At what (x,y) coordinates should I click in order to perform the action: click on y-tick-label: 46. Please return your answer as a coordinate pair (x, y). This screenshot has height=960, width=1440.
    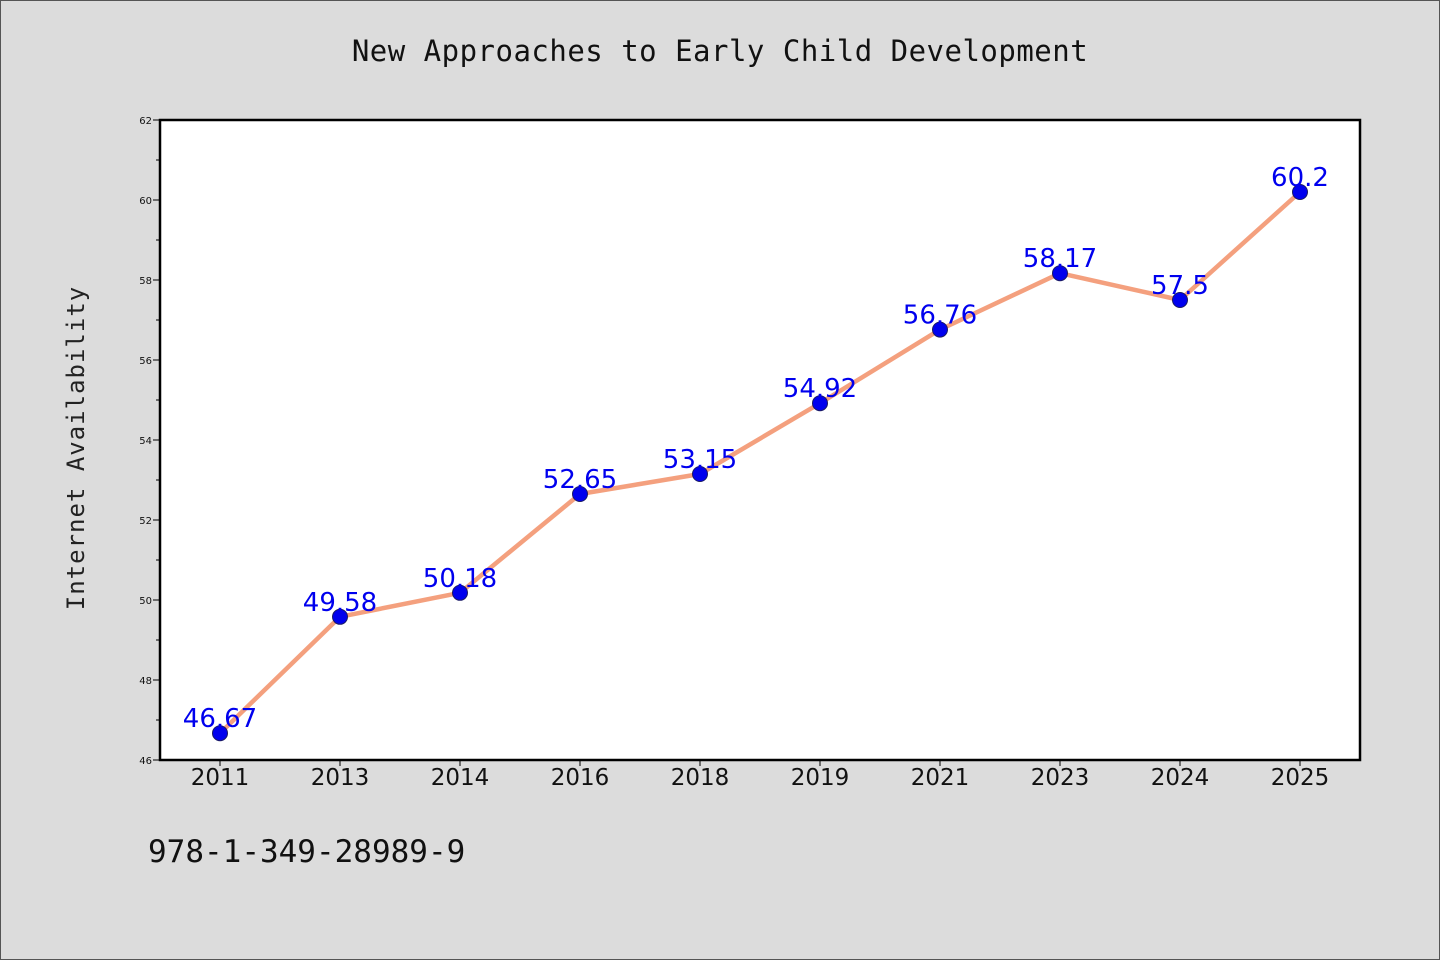
    Looking at the image, I should click on (145, 761).